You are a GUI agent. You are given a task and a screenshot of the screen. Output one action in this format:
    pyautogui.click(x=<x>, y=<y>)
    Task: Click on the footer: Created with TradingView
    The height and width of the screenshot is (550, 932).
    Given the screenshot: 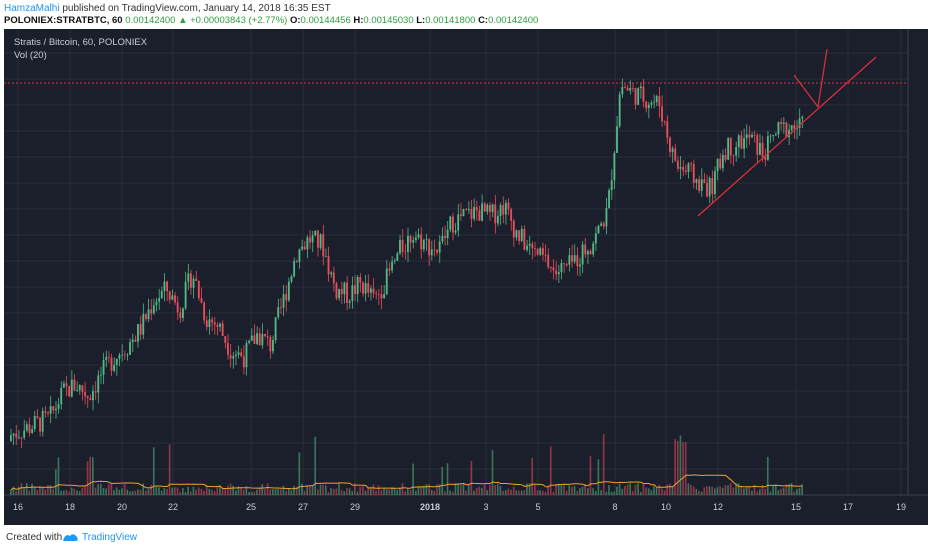 What is the action you would take?
    pyautogui.click(x=466, y=537)
    